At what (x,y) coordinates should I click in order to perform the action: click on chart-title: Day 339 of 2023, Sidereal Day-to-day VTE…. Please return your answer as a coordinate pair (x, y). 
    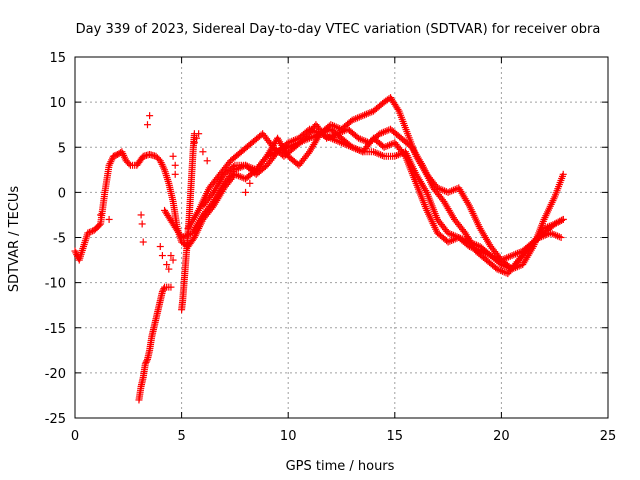
    Looking at the image, I should click on (338, 29).